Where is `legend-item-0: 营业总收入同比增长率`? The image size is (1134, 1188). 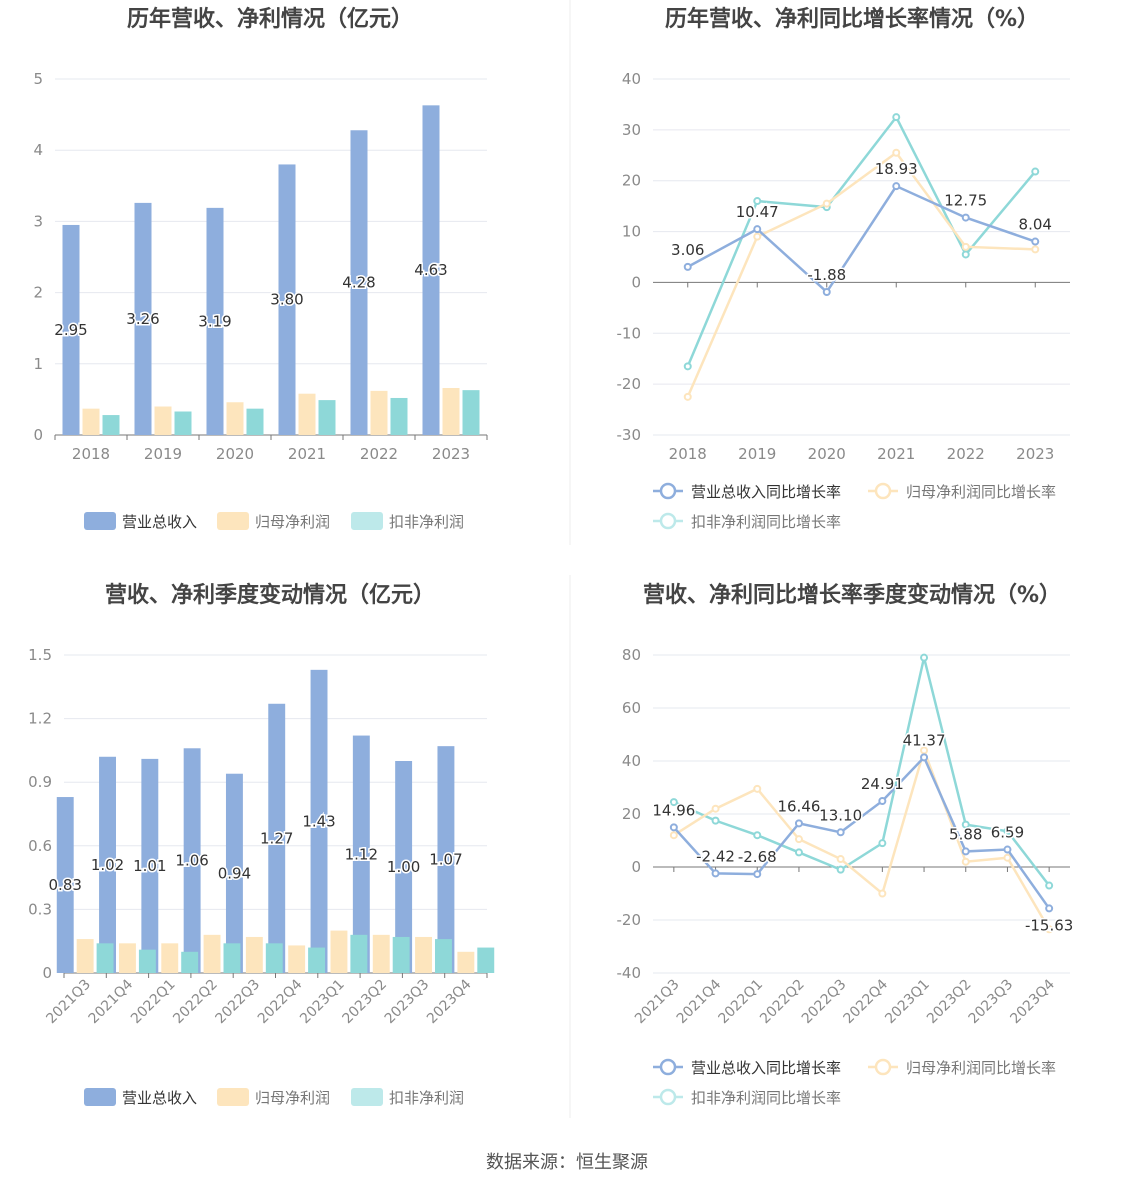
legend-item-0: 营业总收入同比增长率 is located at coordinates (747, 491).